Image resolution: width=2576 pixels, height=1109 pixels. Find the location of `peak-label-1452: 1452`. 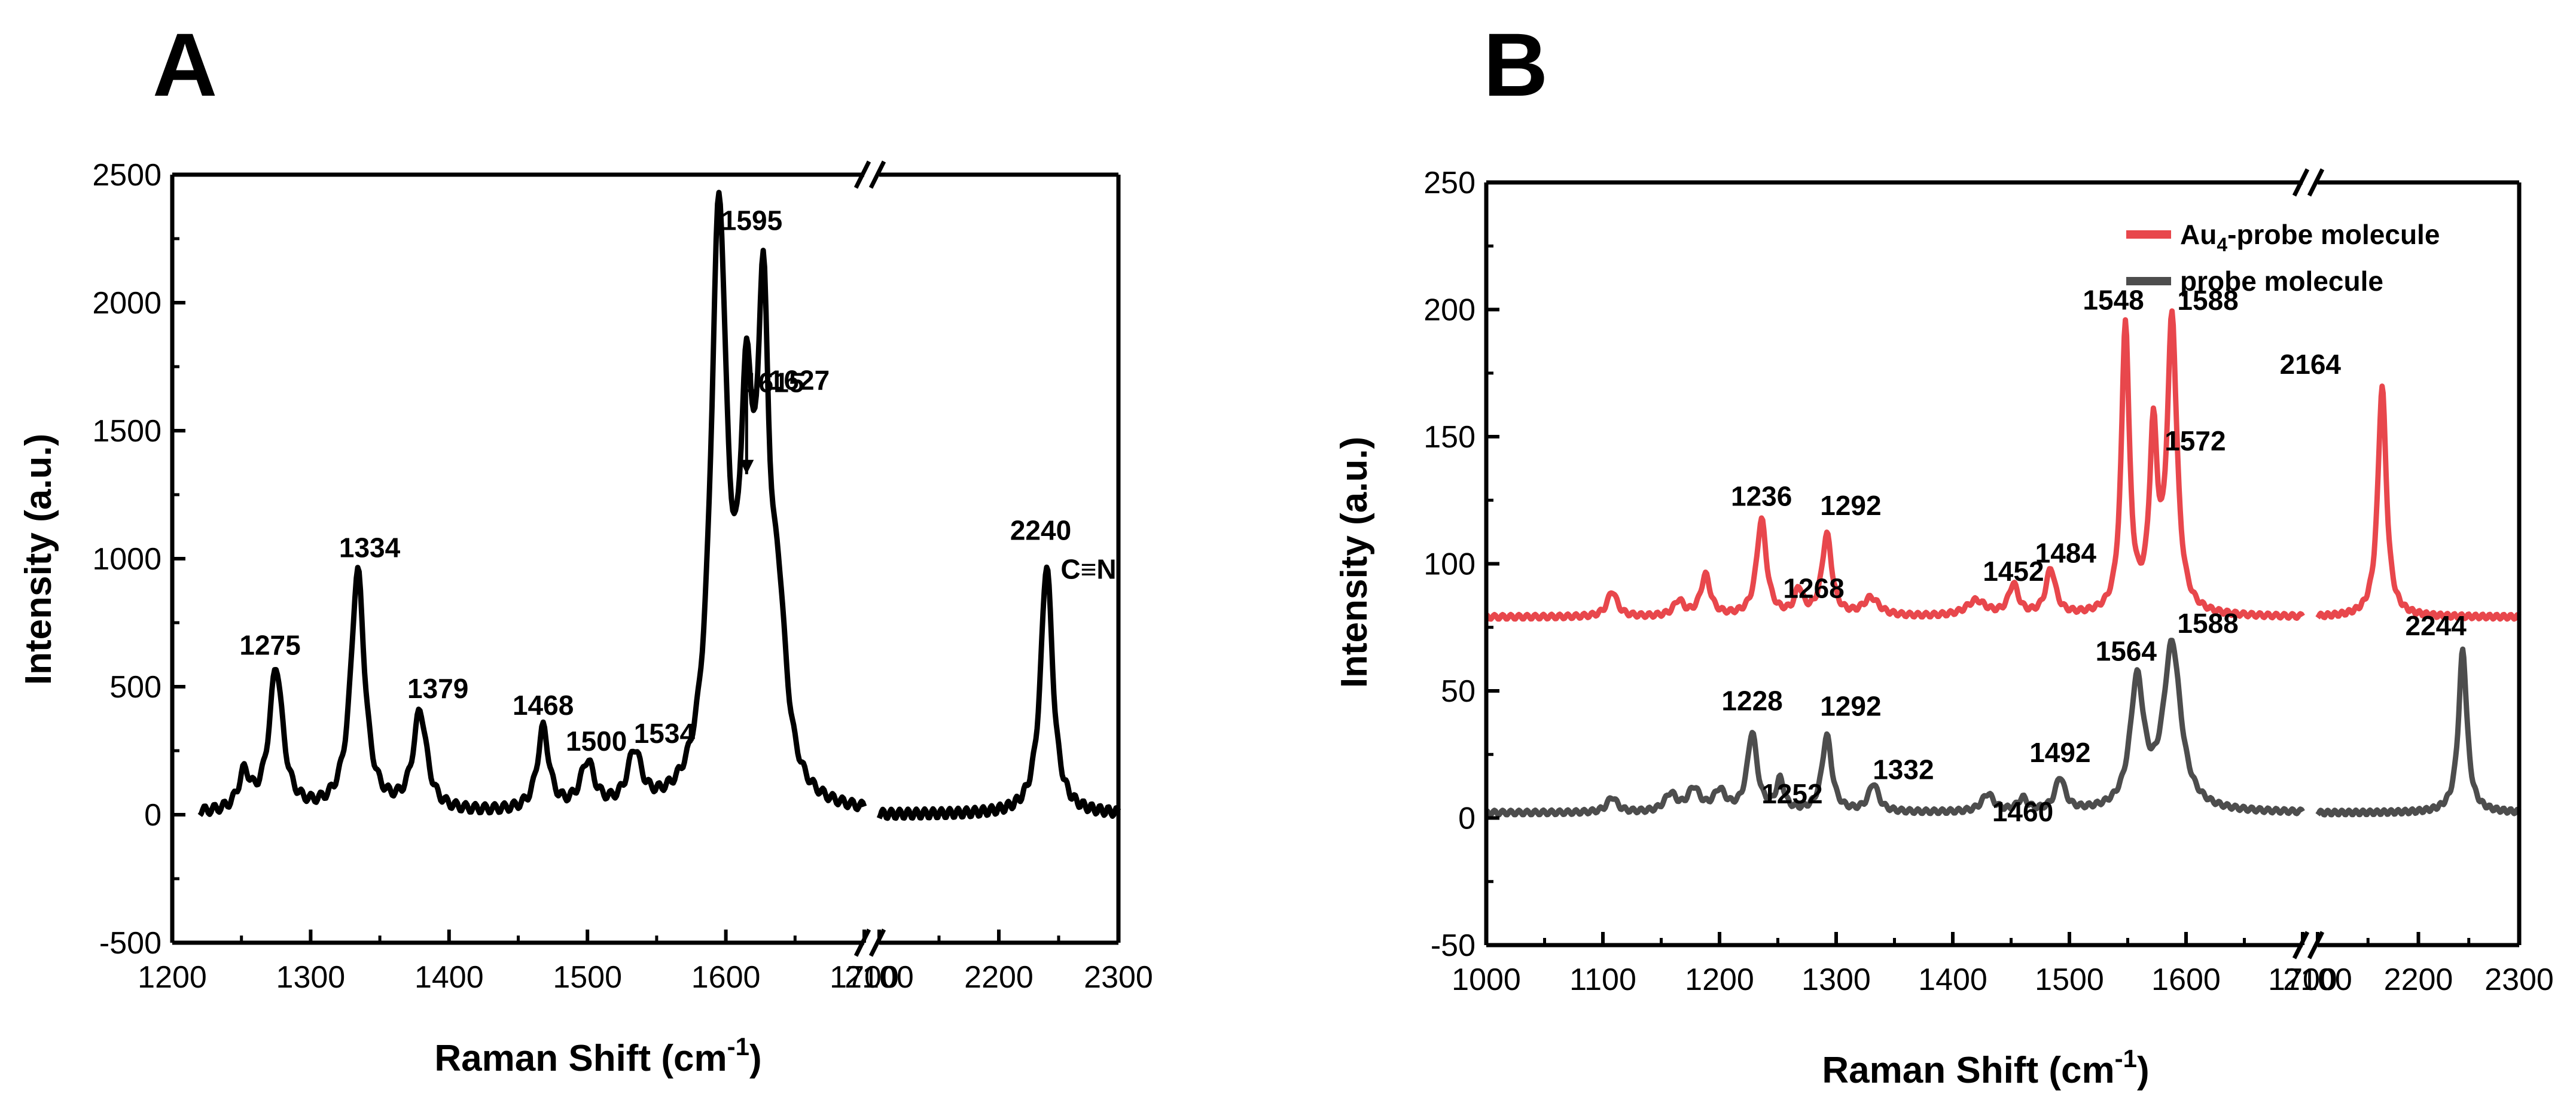

peak-label-1452: 1452 is located at coordinates (2014, 571).